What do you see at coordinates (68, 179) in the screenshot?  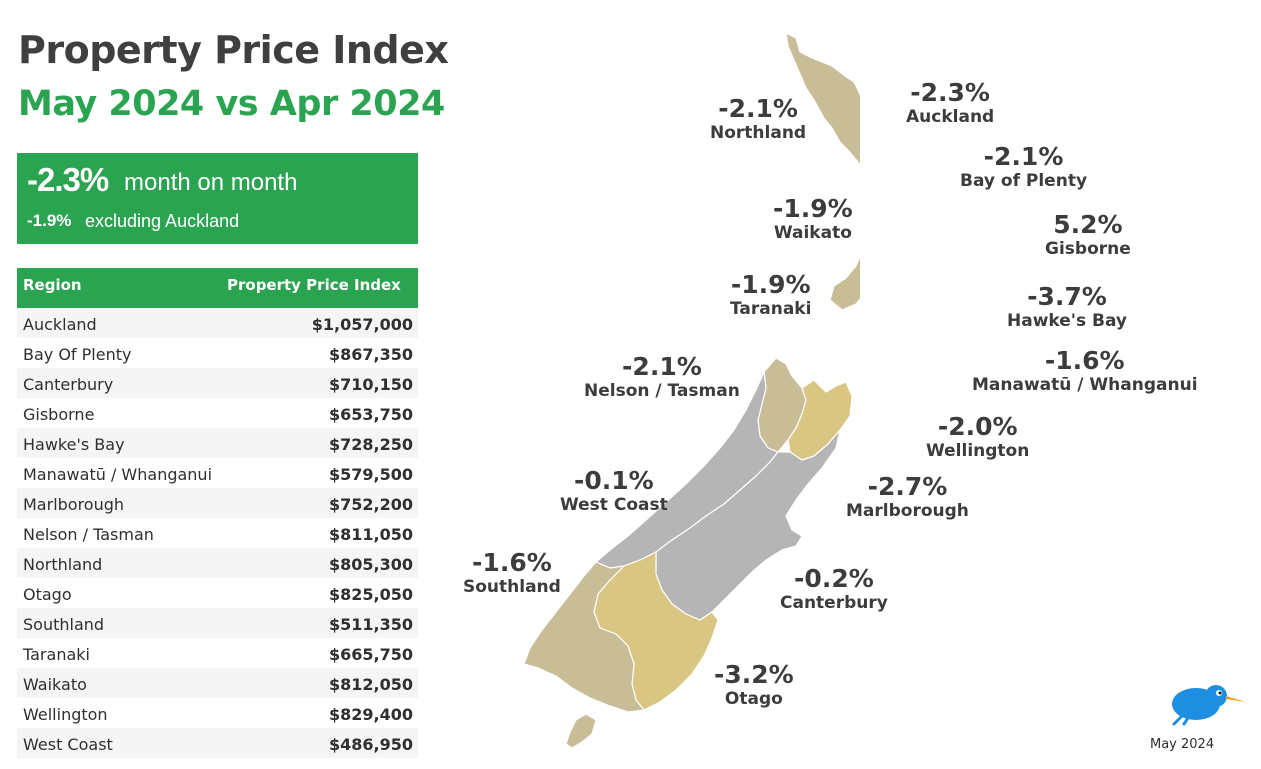 I see `headline-value: -2.3%` at bounding box center [68, 179].